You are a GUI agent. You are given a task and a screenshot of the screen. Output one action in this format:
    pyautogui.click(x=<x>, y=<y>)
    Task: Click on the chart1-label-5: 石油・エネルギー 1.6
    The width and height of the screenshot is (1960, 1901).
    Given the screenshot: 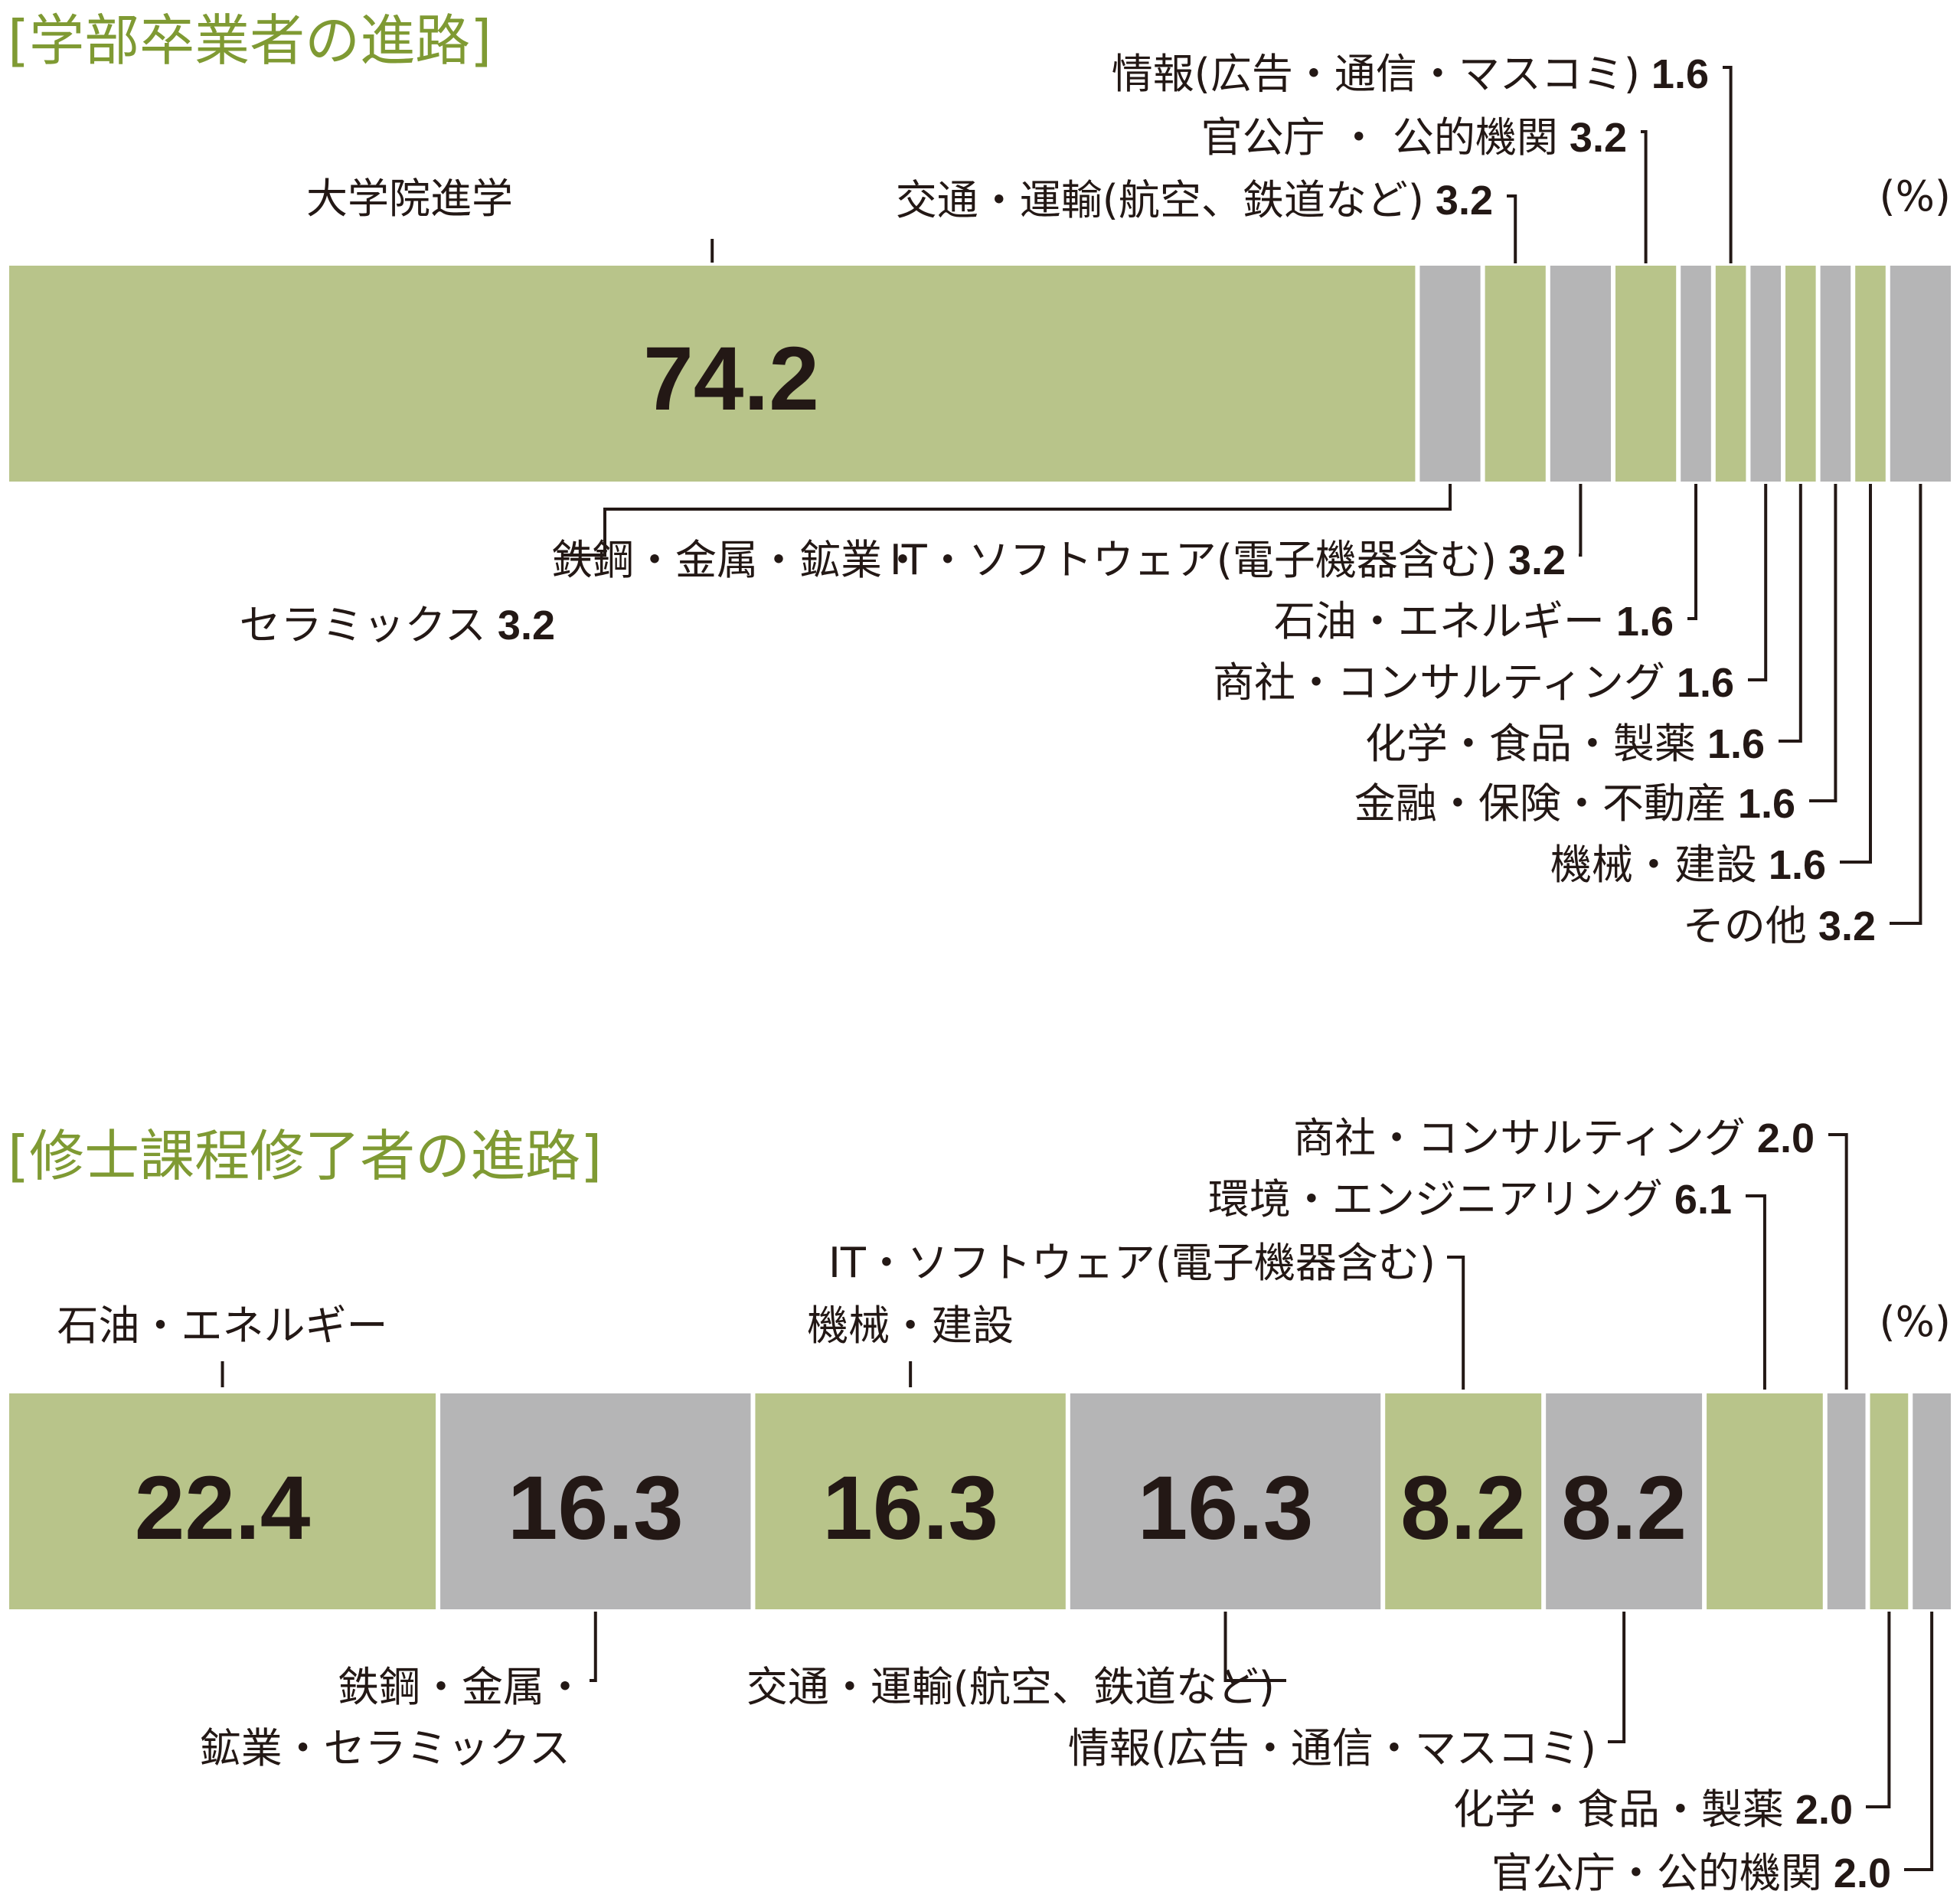 What is the action you would take?
    pyautogui.click(x=1474, y=621)
    